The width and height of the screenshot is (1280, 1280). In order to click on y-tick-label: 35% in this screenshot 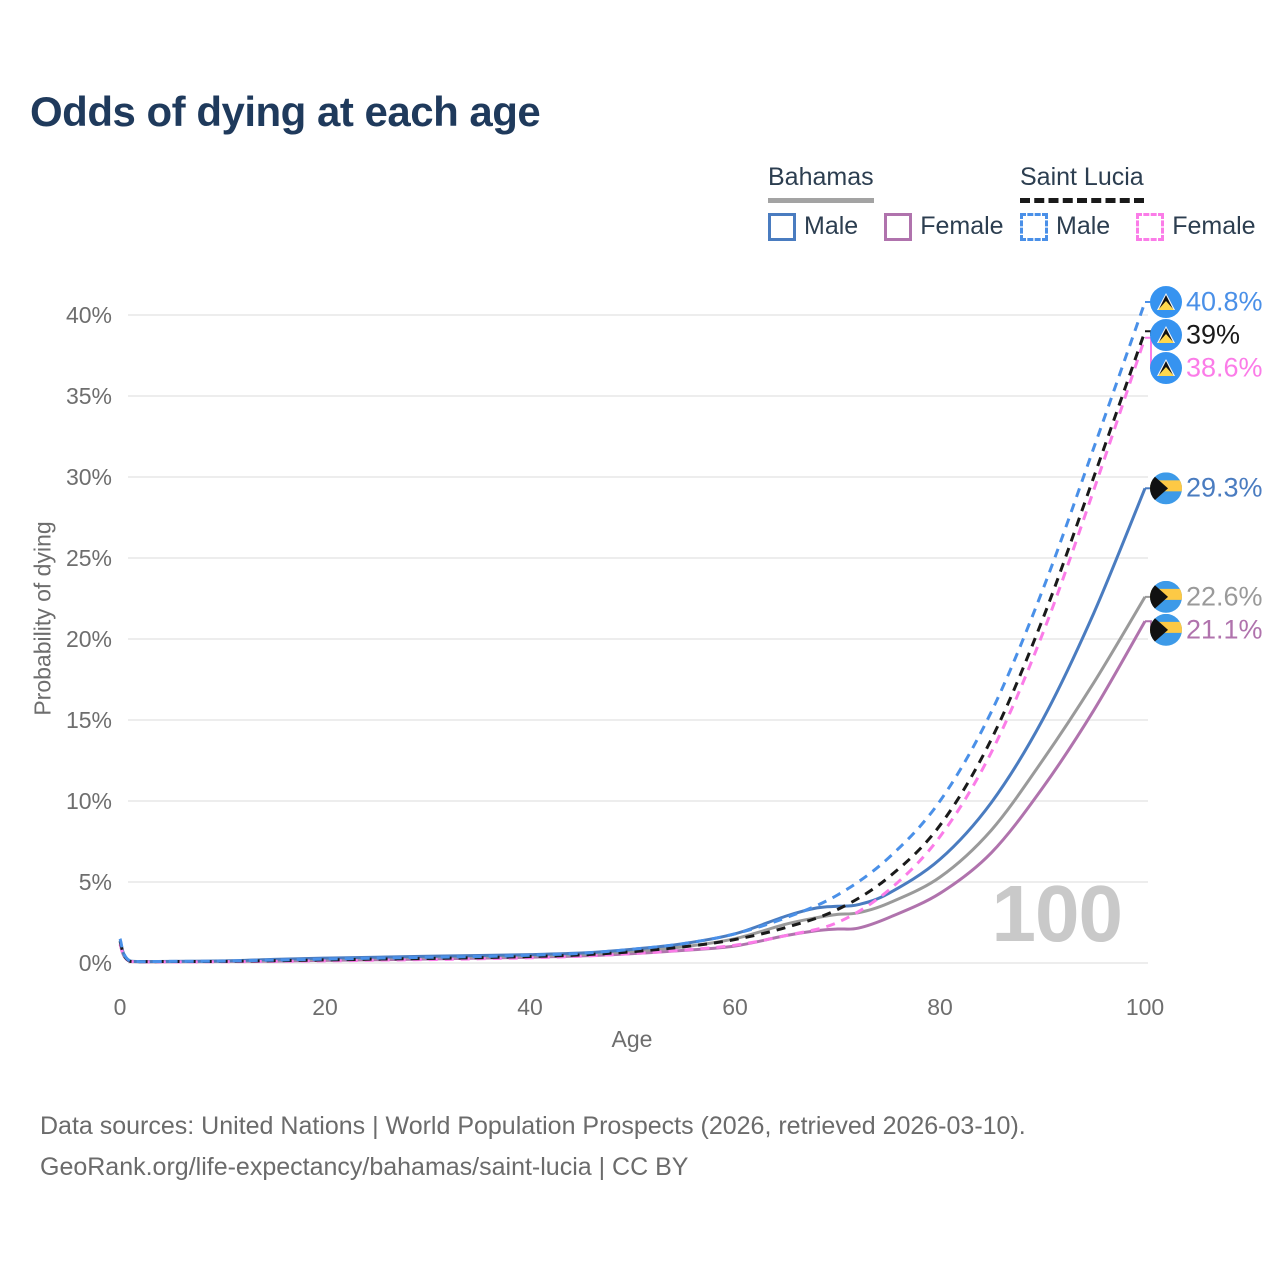, I will do `click(88, 396)`.